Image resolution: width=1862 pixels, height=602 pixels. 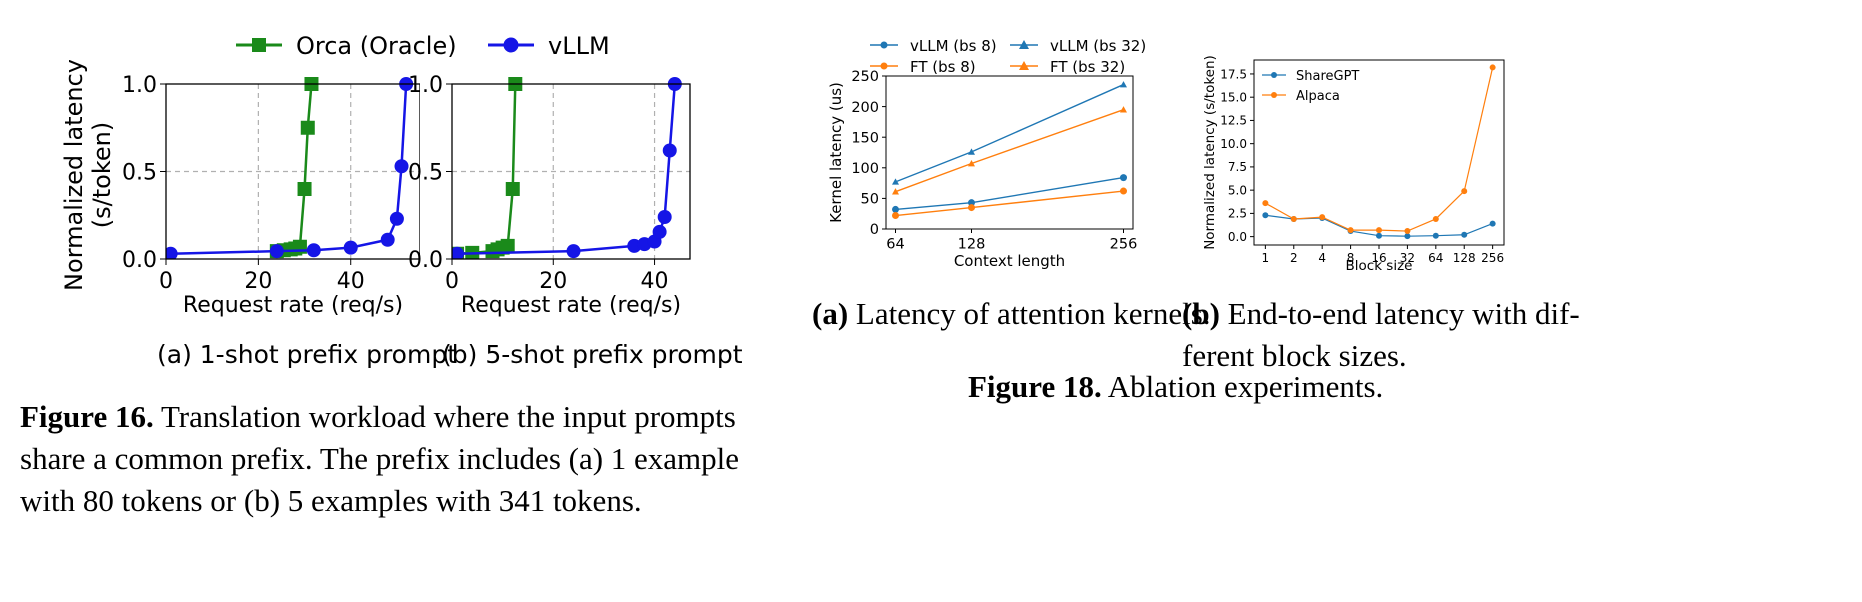 What do you see at coordinates (1378, 258) in the screenshot?
I see `fig18b-xtick-label-4: 16` at bounding box center [1378, 258].